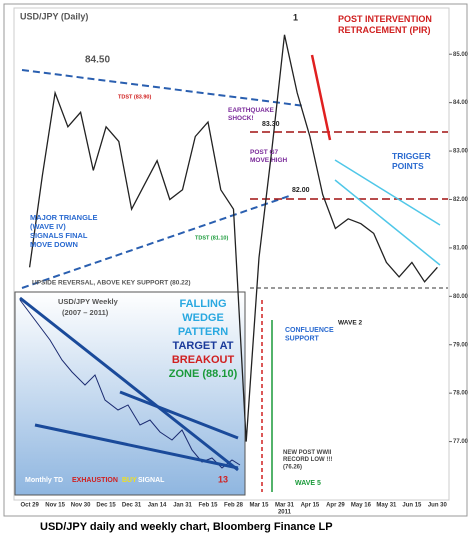 The width and height of the screenshot is (473, 547). What do you see at coordinates (203, 332) in the screenshot?
I see `inset-pattern: PATTERN` at bounding box center [203, 332].